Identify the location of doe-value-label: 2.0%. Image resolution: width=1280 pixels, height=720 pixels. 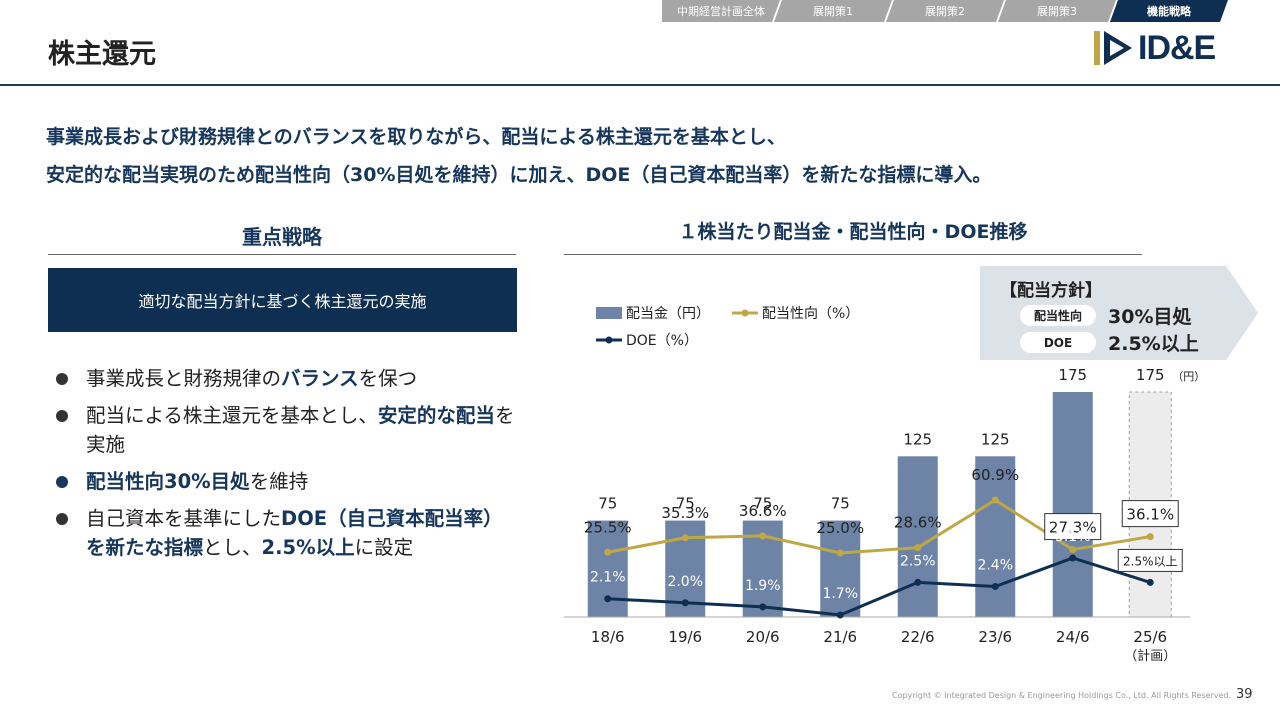
(685, 582).